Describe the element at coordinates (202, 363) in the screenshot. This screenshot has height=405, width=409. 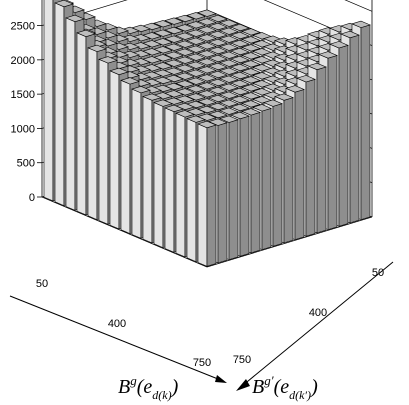
I see `x-tick-label: 750` at that location.